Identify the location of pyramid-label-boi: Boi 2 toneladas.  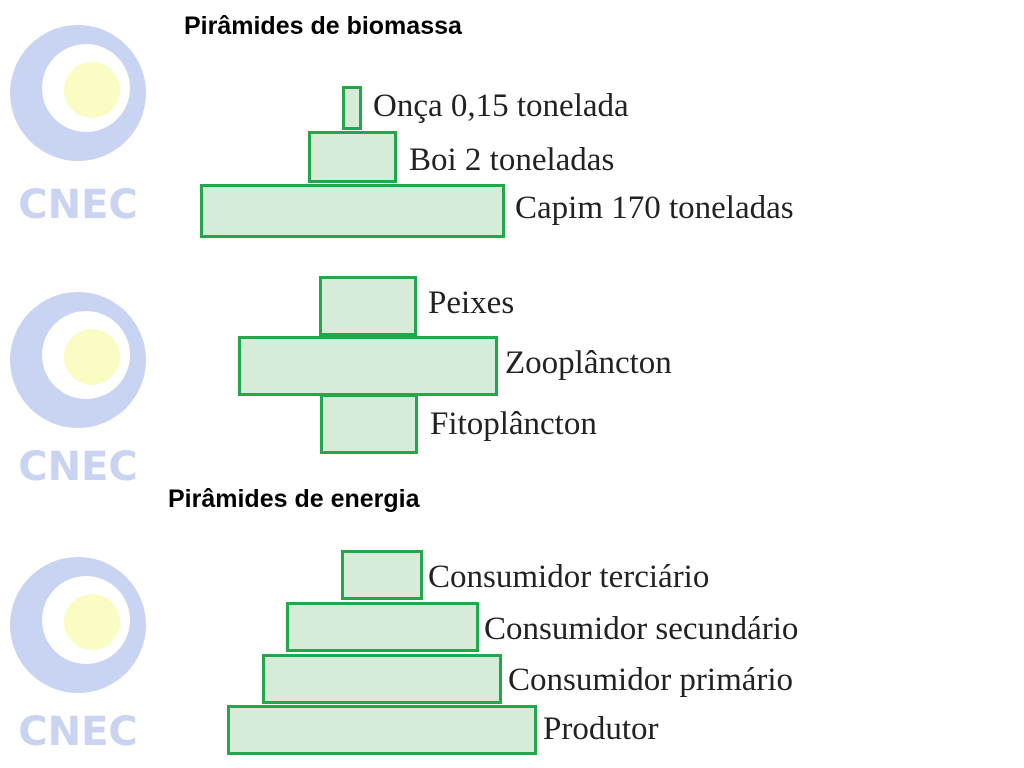
(512, 160).